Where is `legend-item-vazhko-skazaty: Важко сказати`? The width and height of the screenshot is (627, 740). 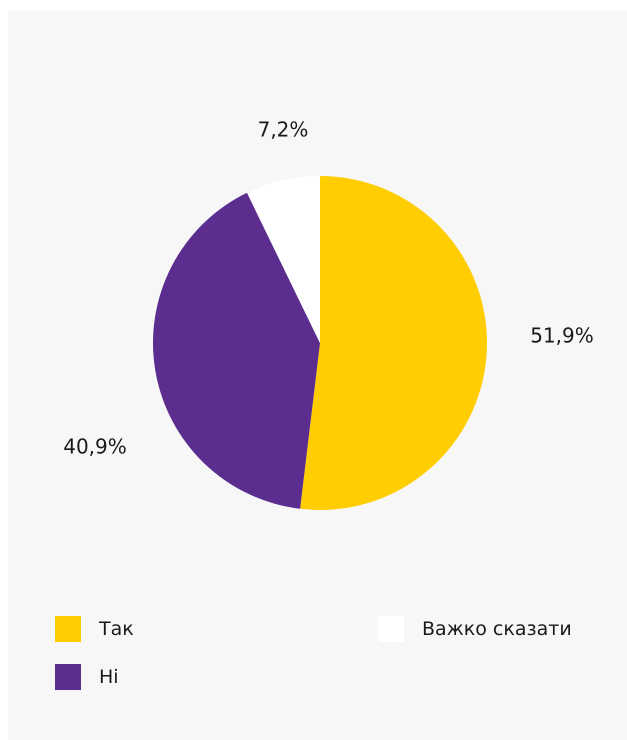
legend-item-vazhko-skazaty: Важко сказати is located at coordinates (475, 629).